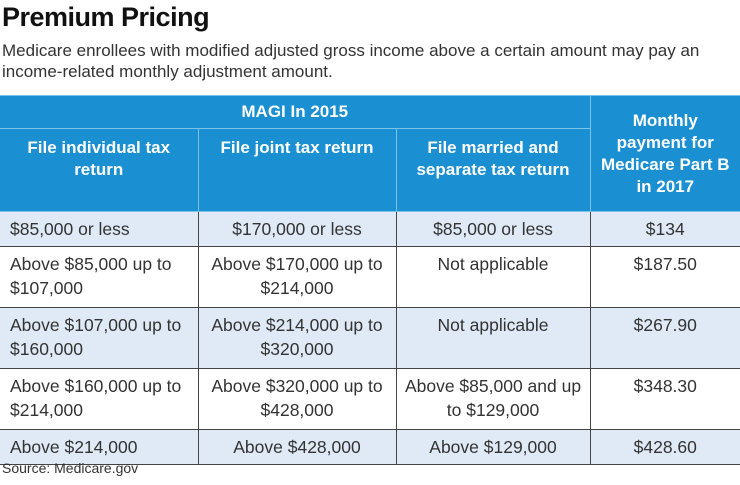  I want to click on cell-individual: Above $214,000, so click(99, 447).